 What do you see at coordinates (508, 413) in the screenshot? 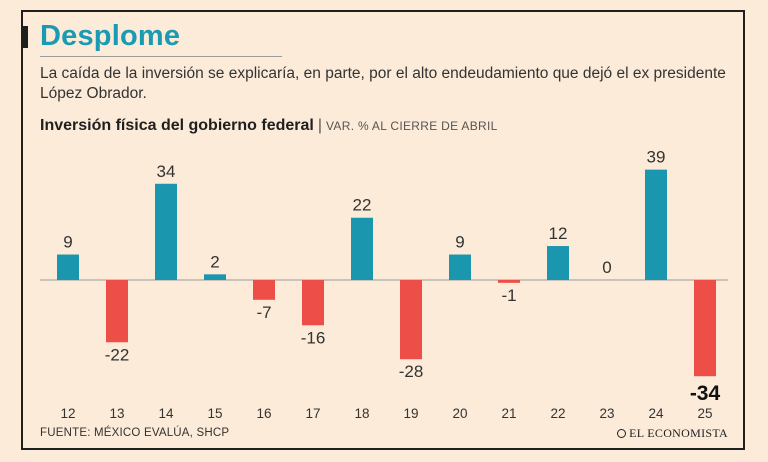
I see `x-tick-21: 21` at bounding box center [508, 413].